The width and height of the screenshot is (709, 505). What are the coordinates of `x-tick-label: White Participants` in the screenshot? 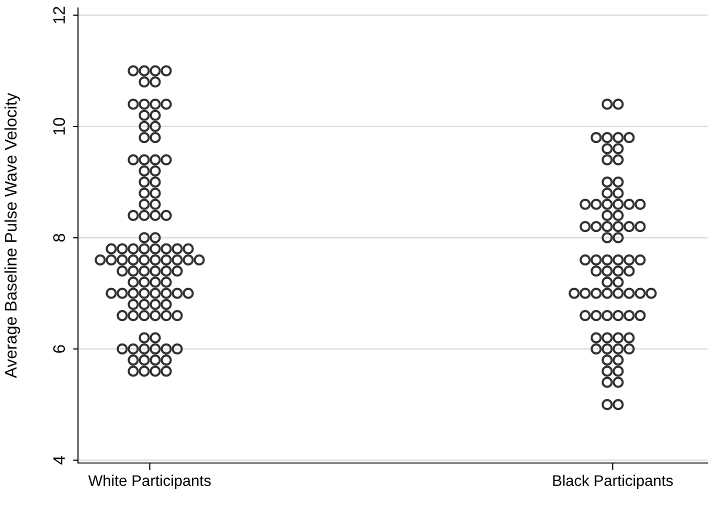 It's located at (149, 482).